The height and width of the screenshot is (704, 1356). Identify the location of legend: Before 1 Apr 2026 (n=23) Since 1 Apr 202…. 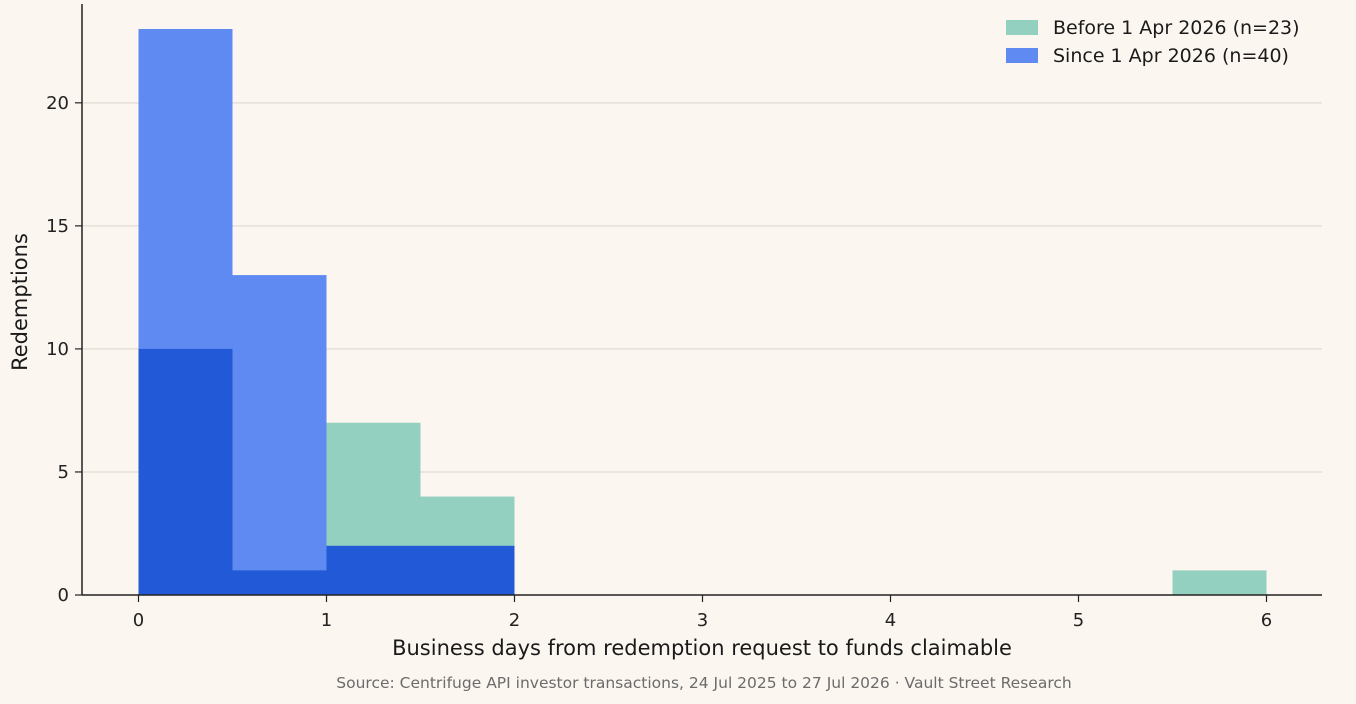
(1153, 42).